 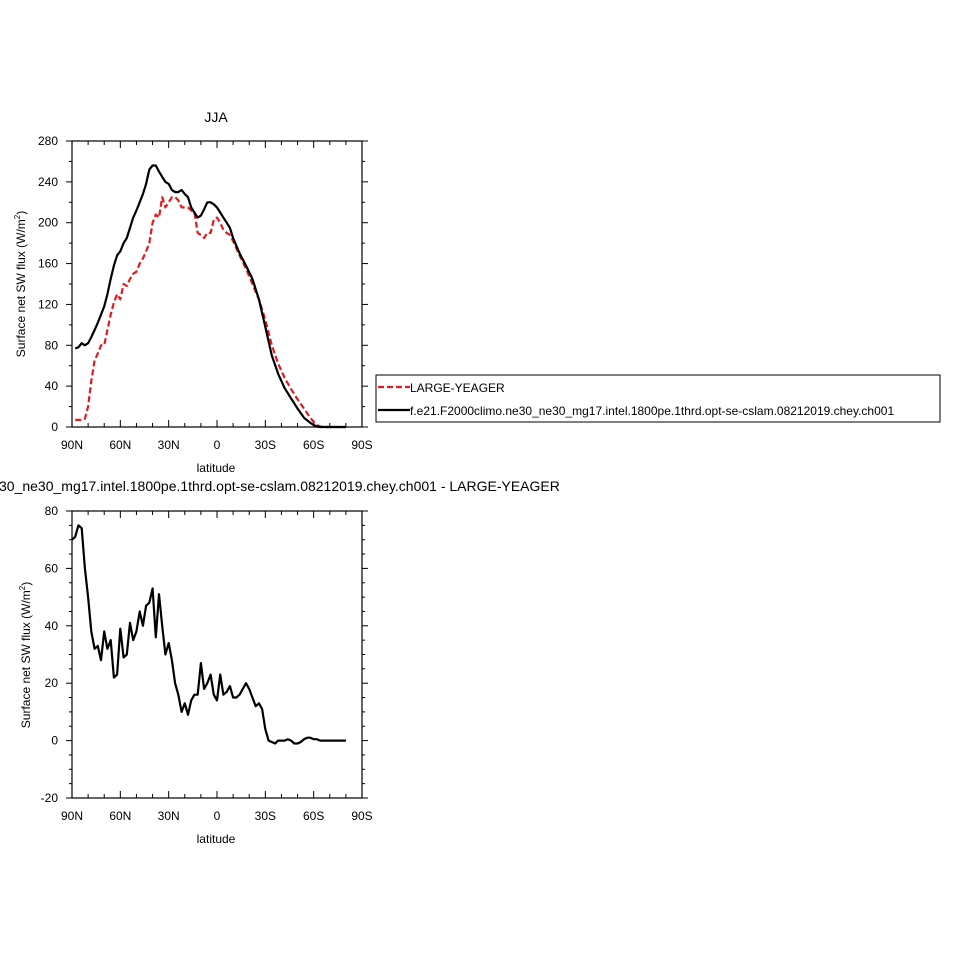 What do you see at coordinates (216, 117) in the screenshot?
I see `top-chart-title: JJA` at bounding box center [216, 117].